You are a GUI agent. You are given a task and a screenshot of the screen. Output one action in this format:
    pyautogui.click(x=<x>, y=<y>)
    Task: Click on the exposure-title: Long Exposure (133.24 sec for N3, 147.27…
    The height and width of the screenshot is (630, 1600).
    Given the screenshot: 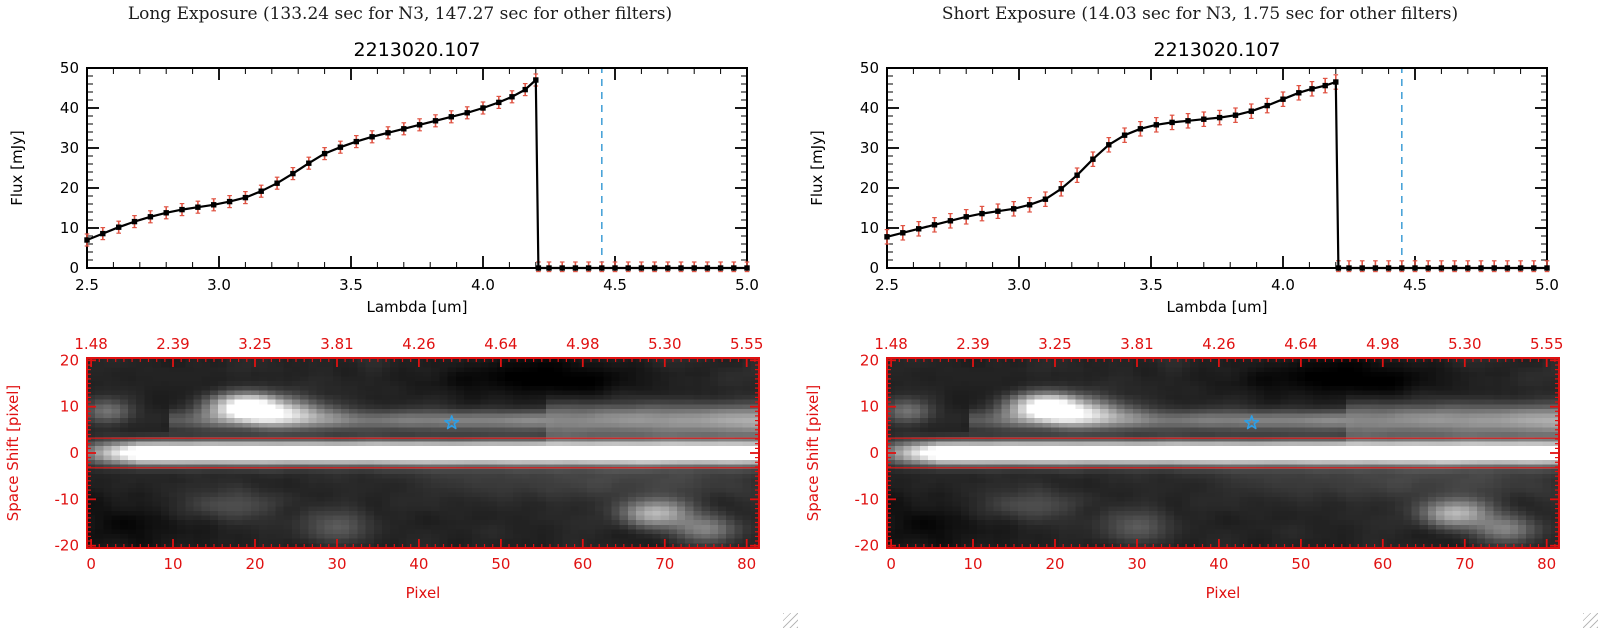 What is the action you would take?
    pyautogui.click(x=400, y=14)
    